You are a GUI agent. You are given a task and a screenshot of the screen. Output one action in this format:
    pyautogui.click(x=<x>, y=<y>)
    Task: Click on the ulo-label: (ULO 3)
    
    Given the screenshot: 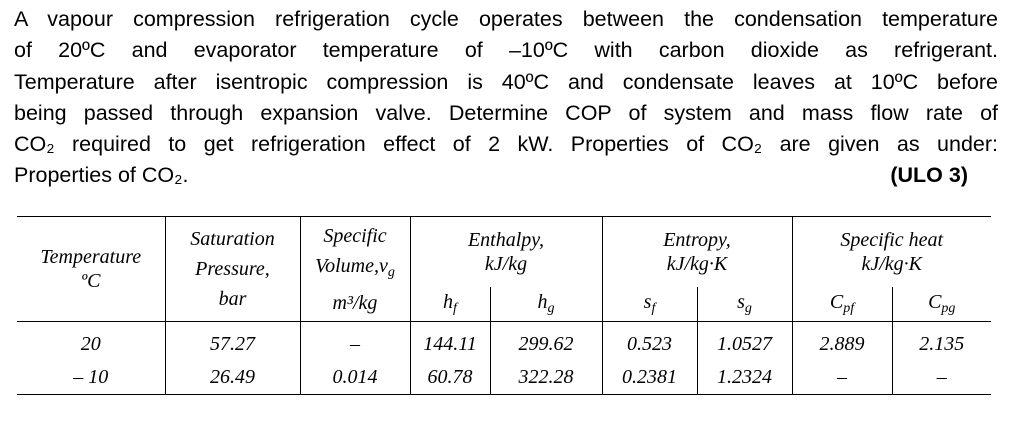 What is the action you would take?
    pyautogui.click(x=929, y=175)
    